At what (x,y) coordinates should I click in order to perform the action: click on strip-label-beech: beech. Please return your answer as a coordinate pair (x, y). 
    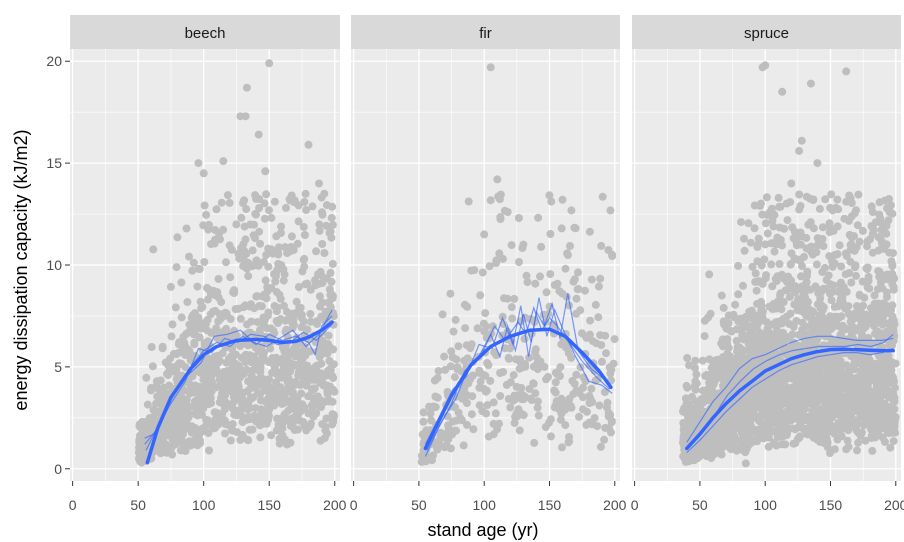
    Looking at the image, I should click on (205, 33).